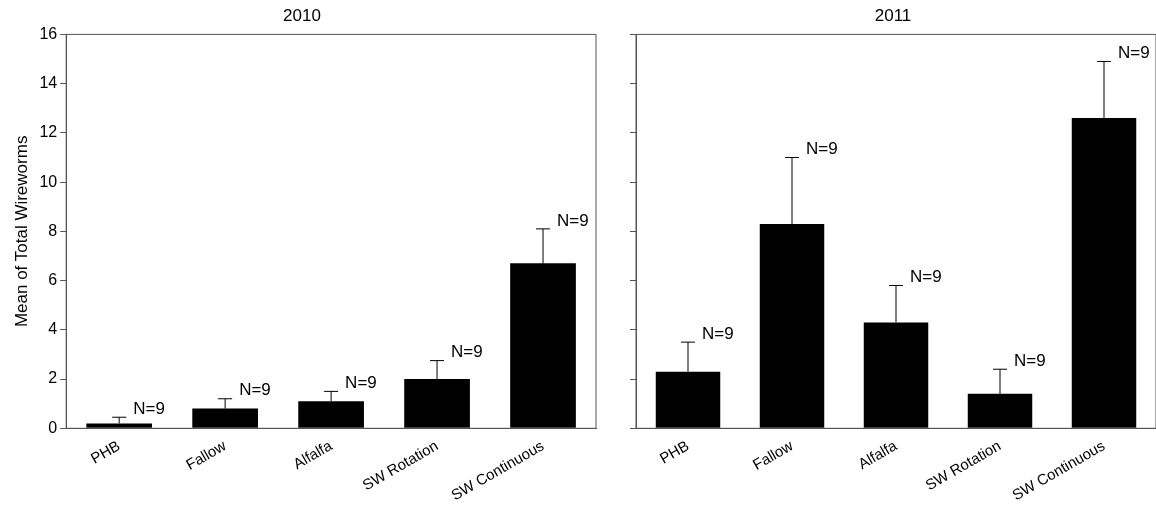 Image resolution: width=1156 pixels, height=508 pixels. What do you see at coordinates (48, 83) in the screenshot?
I see `y-tick-label: 14` at bounding box center [48, 83].